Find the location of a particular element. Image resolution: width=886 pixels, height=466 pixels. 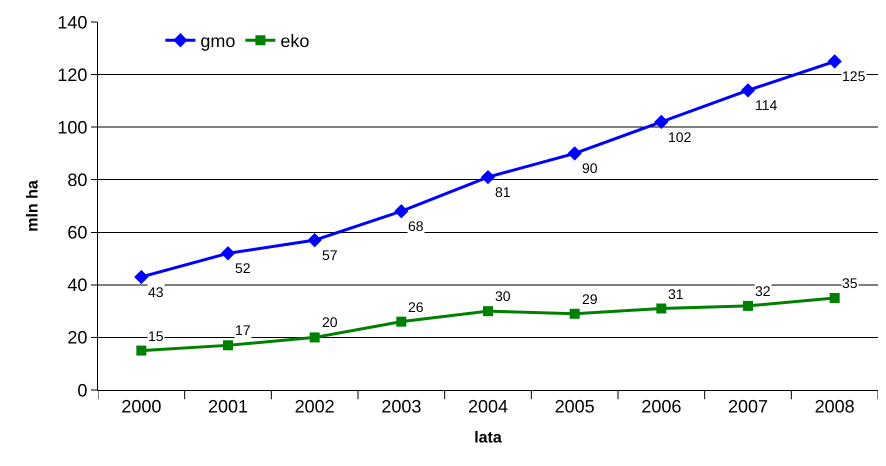

y-tick-label: 80 is located at coordinates (77, 180).